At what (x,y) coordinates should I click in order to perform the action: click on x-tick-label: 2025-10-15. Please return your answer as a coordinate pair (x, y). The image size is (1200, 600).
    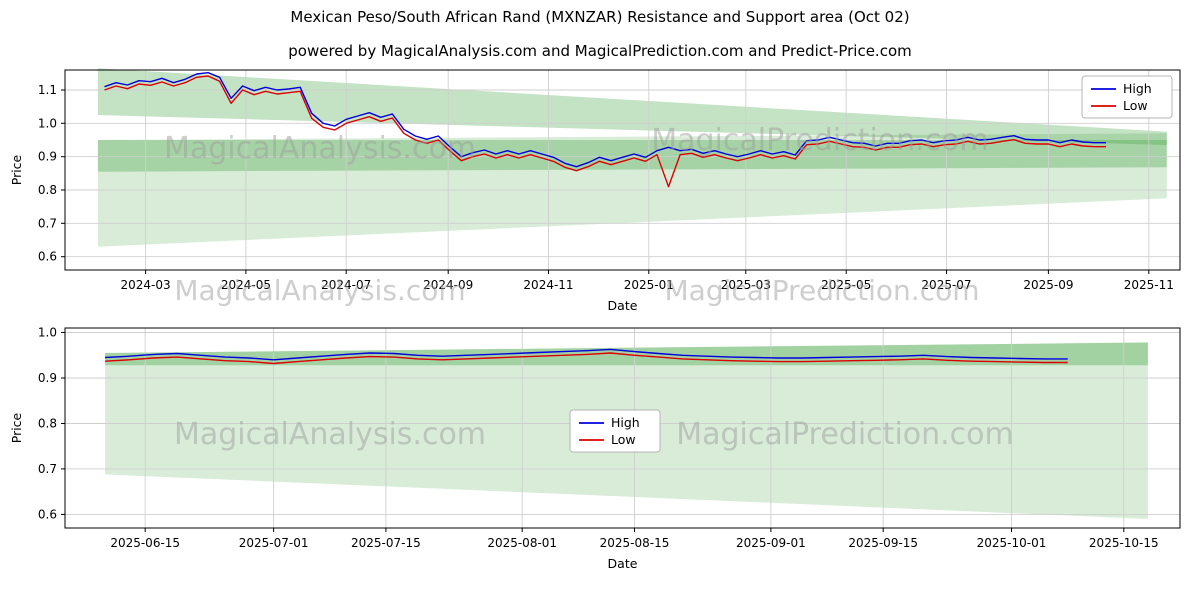
    Looking at the image, I should click on (1124, 543).